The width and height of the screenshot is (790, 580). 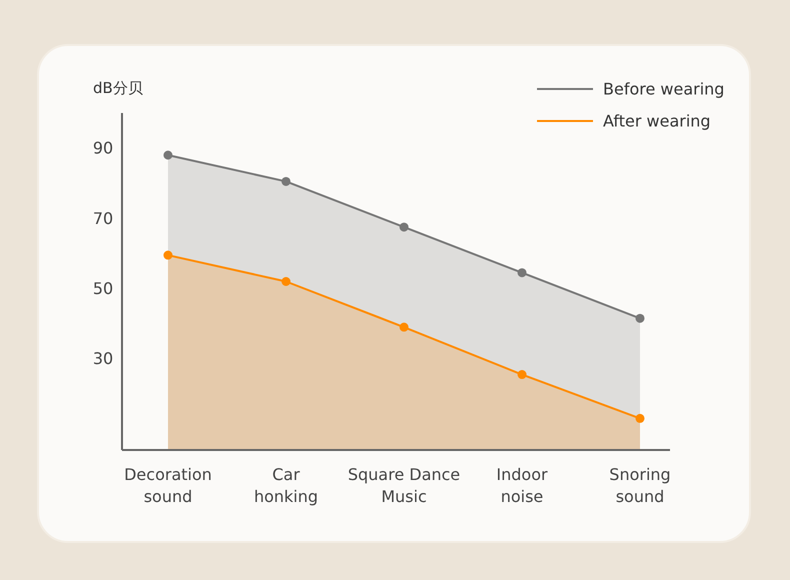 I want to click on legend-label: After wearing, so click(x=657, y=121).